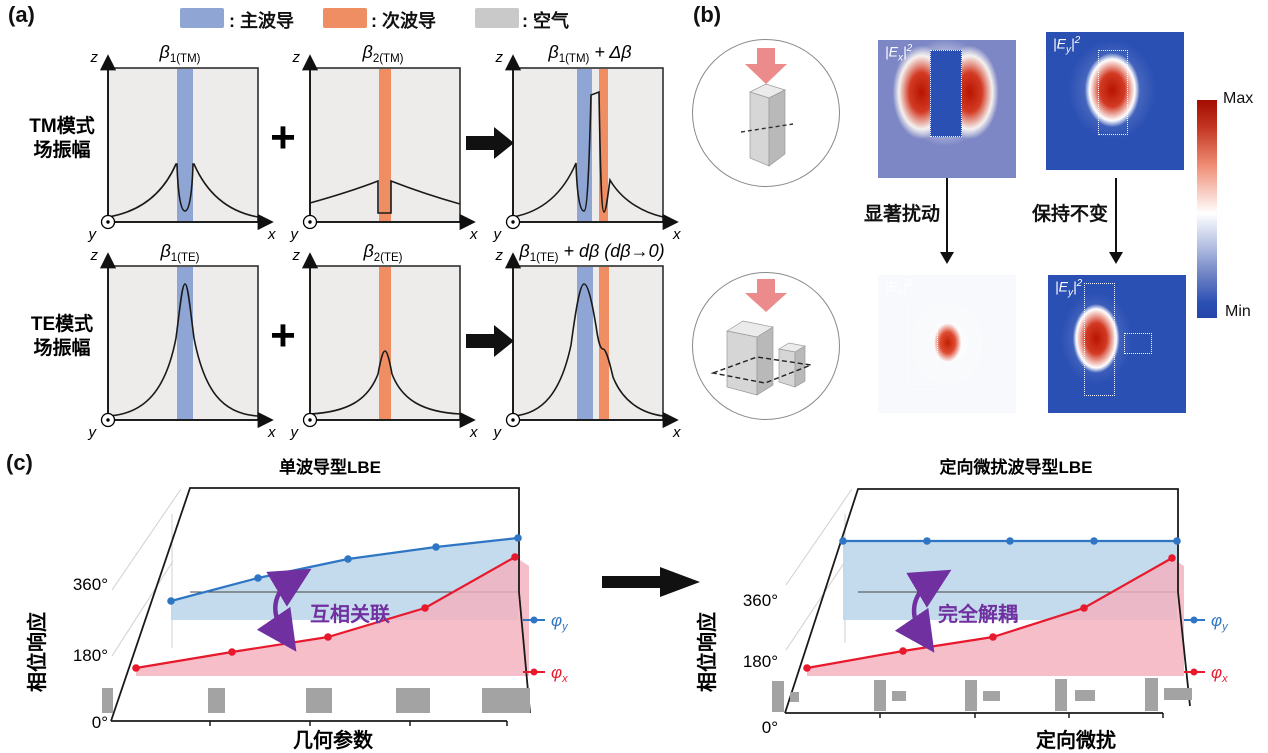 The width and height of the screenshot is (1268, 753). What do you see at coordinates (1010, 541) in the screenshot?
I see `phi-y-points` at bounding box center [1010, 541].